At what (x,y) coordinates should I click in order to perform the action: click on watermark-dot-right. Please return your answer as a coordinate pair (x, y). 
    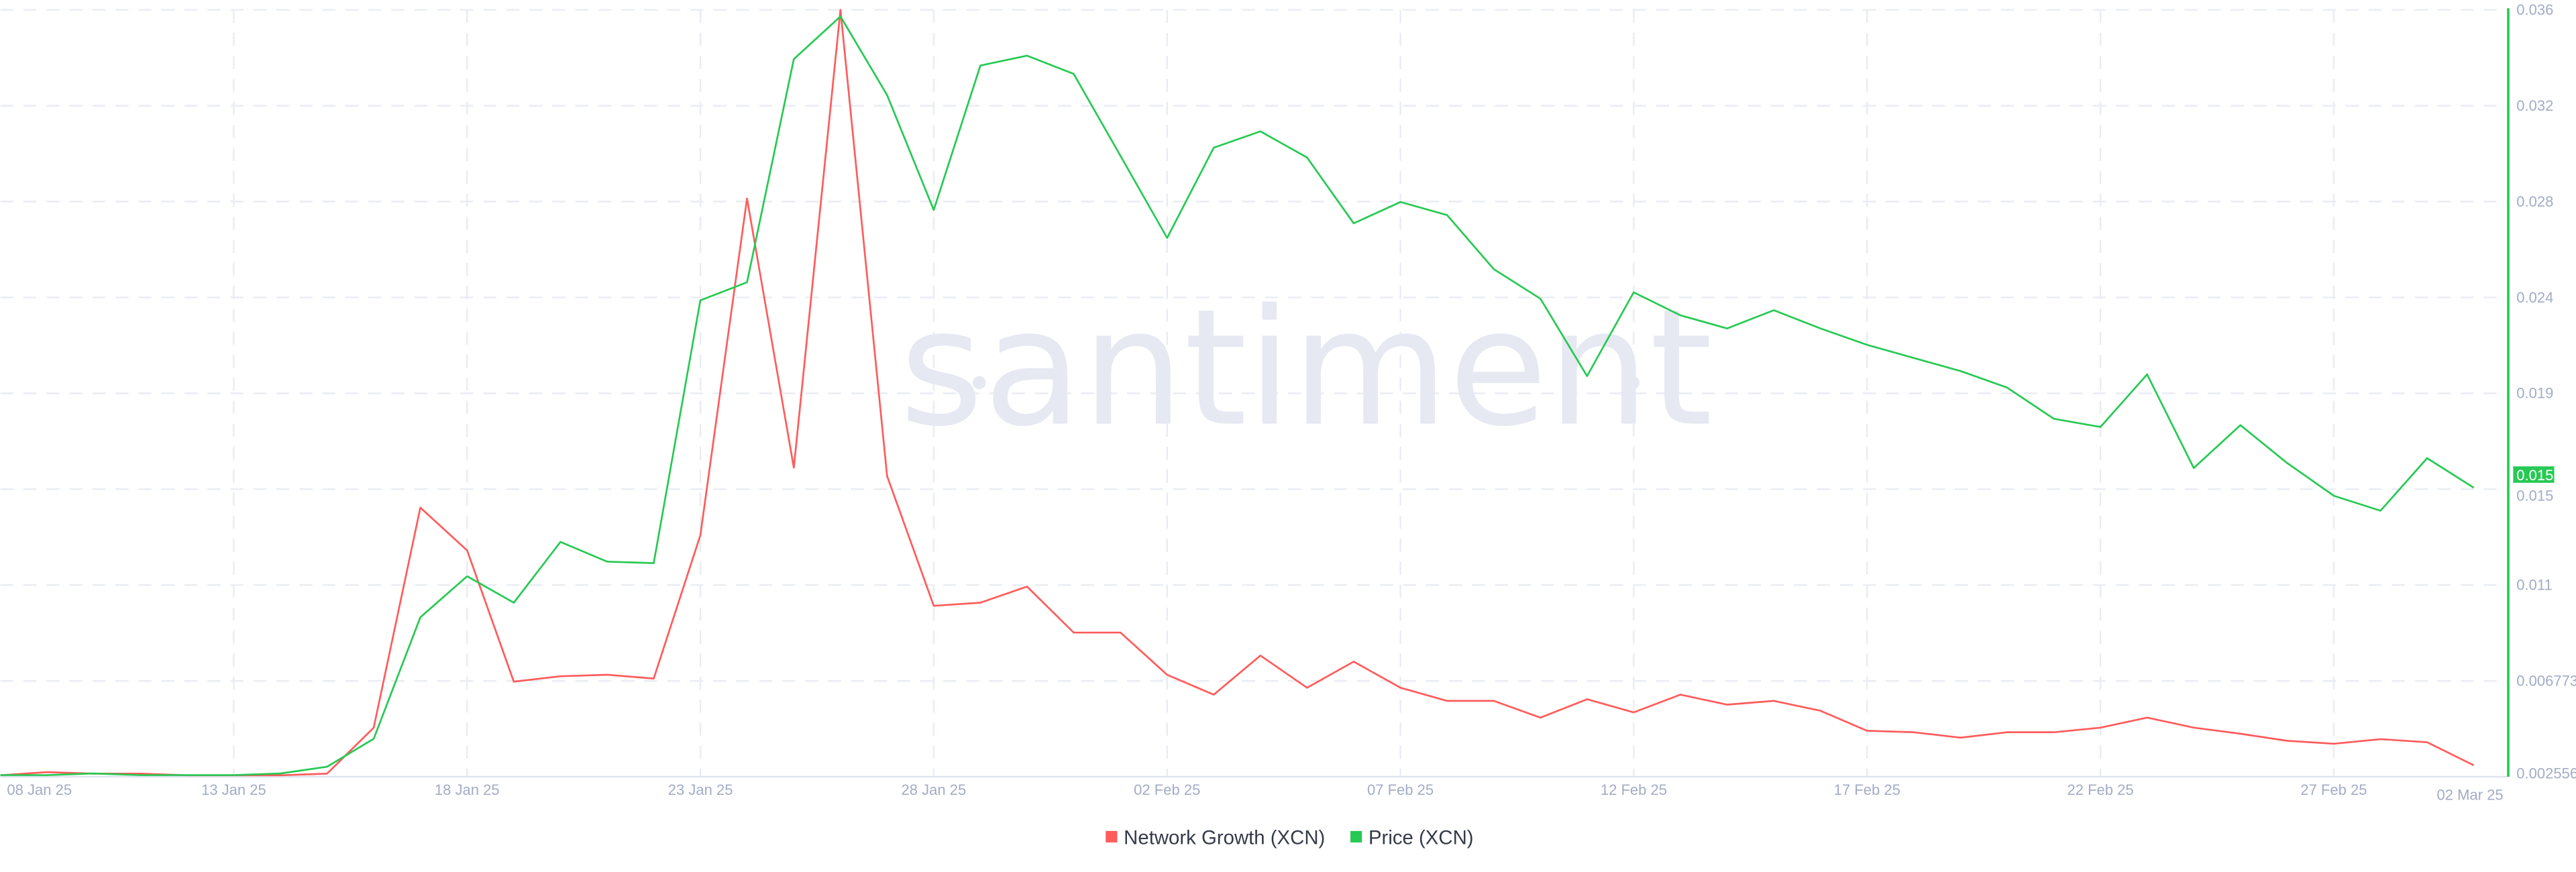
    Looking at the image, I should click on (1633, 383).